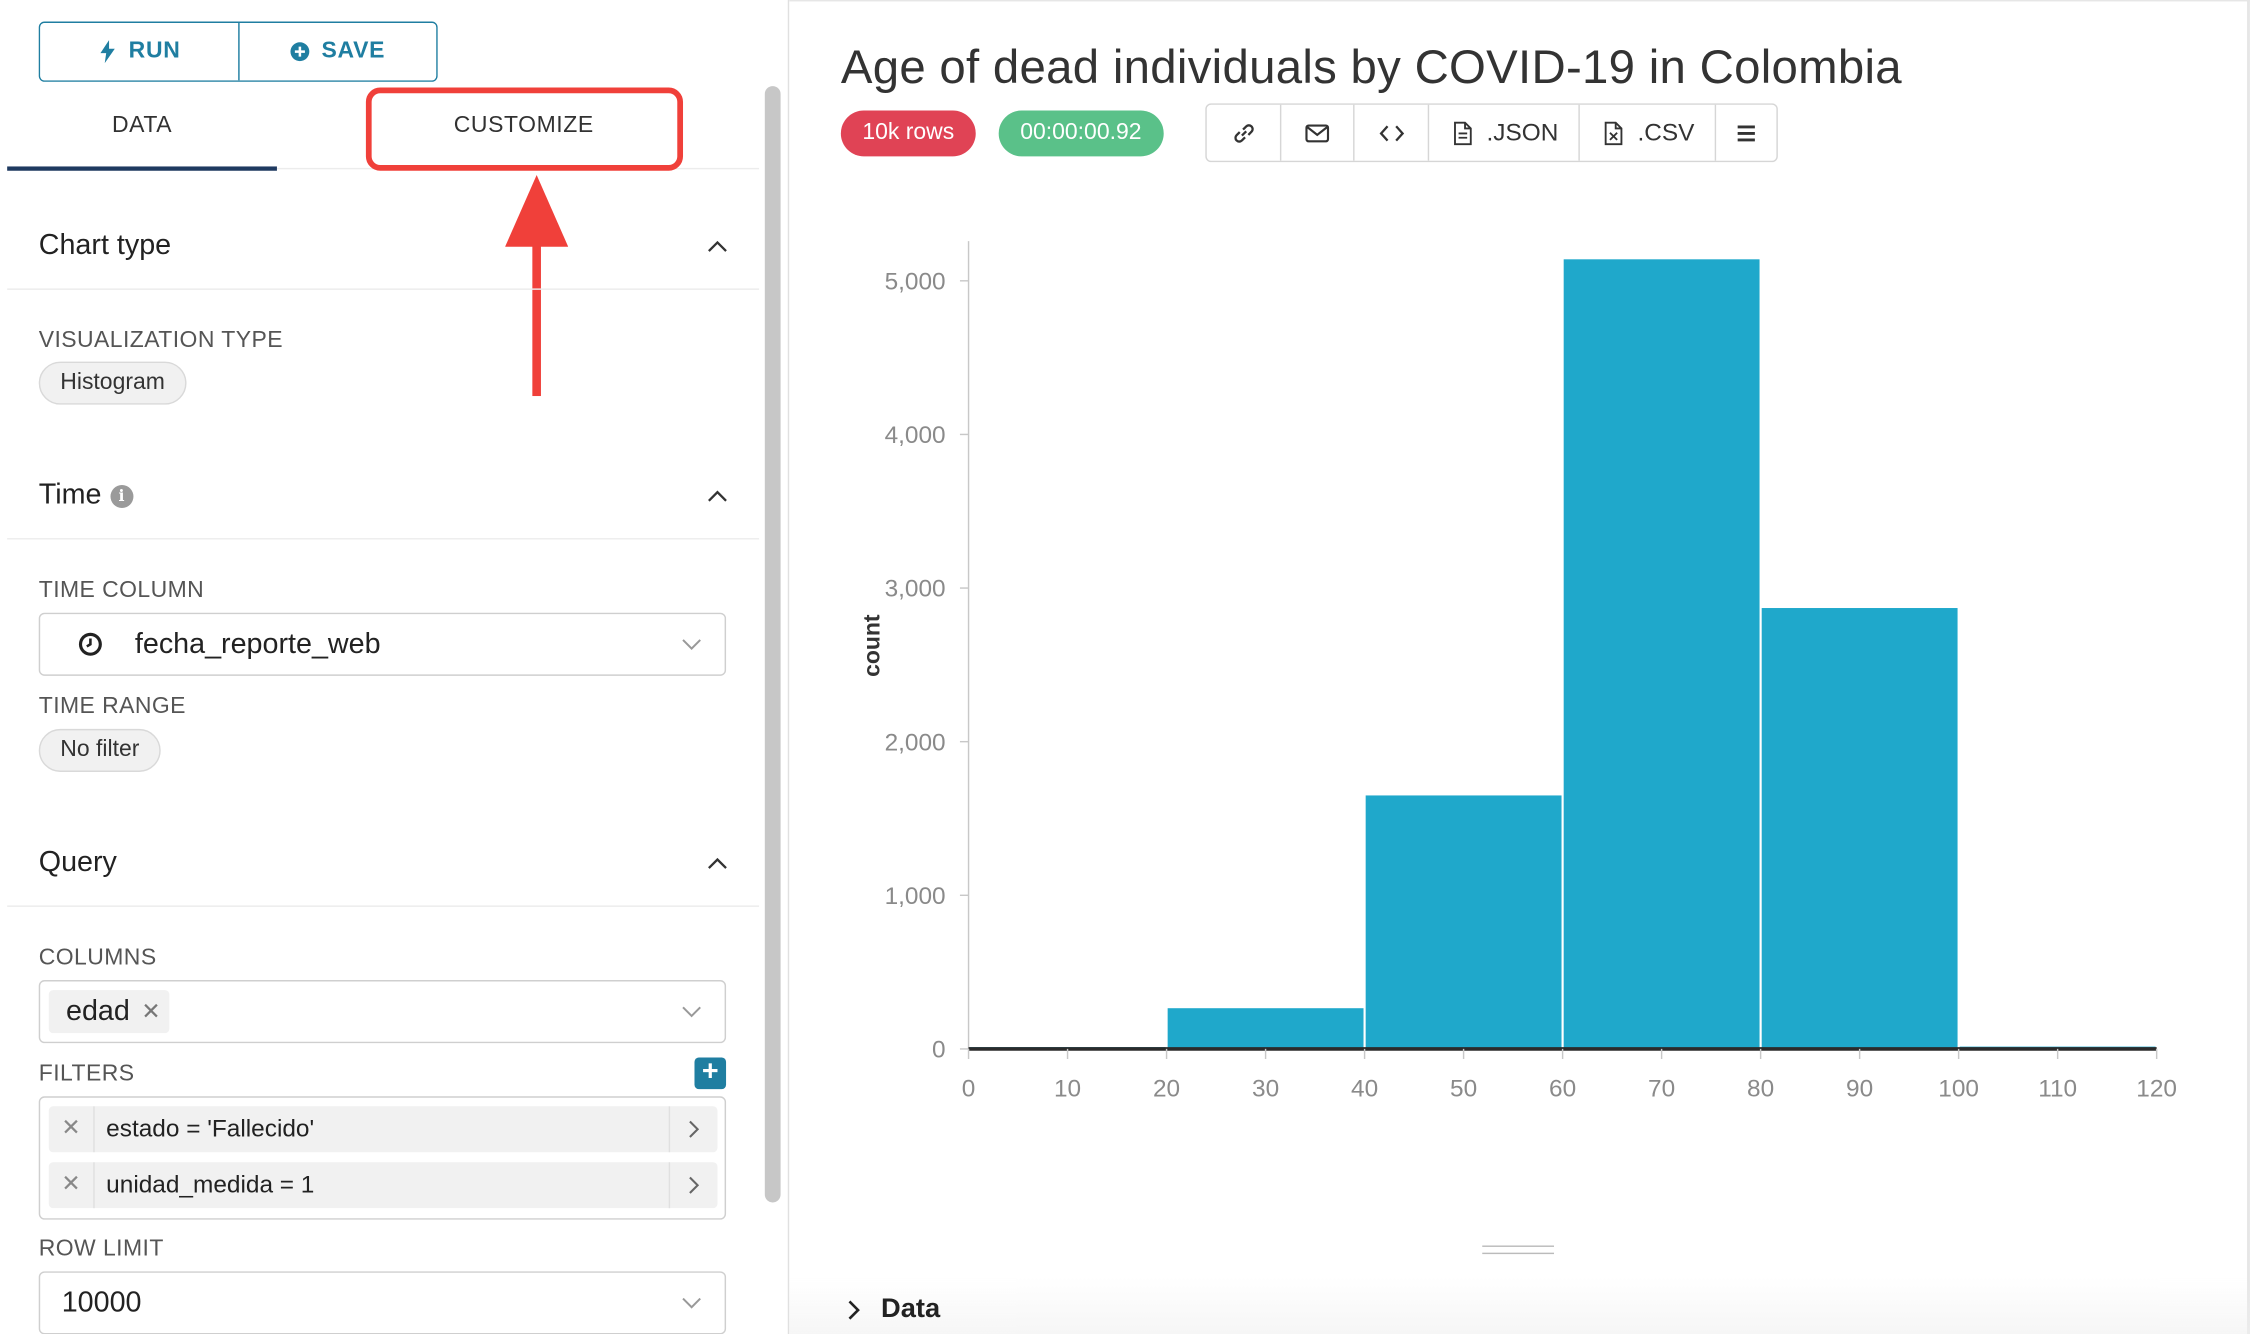 The width and height of the screenshot is (2250, 1334). What do you see at coordinates (2057, 1088) in the screenshot?
I see `x-tick-label: 110` at bounding box center [2057, 1088].